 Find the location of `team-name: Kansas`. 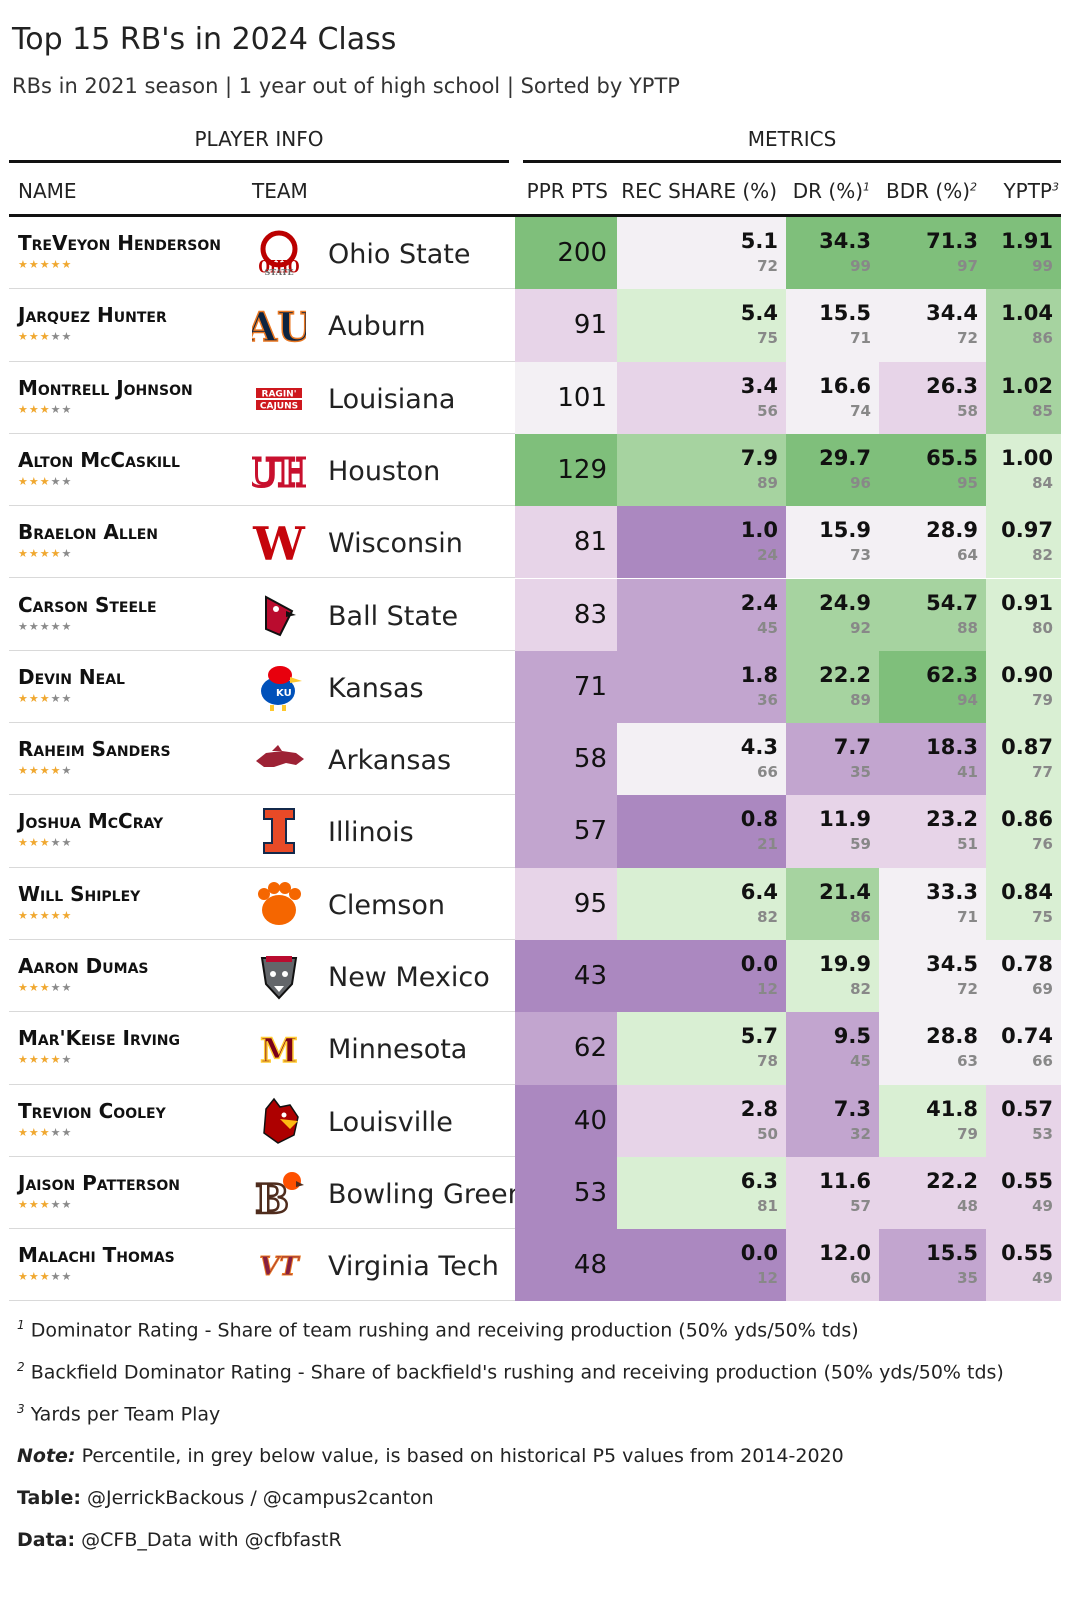

team-name: Kansas is located at coordinates (376, 688).